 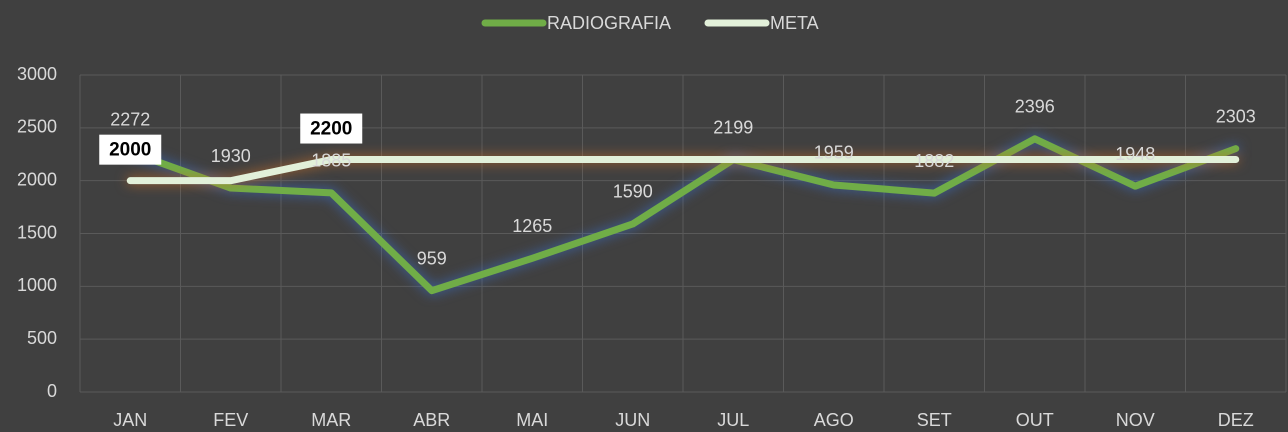 What do you see at coordinates (331, 420) in the screenshot?
I see `x-tick-label: MAR` at bounding box center [331, 420].